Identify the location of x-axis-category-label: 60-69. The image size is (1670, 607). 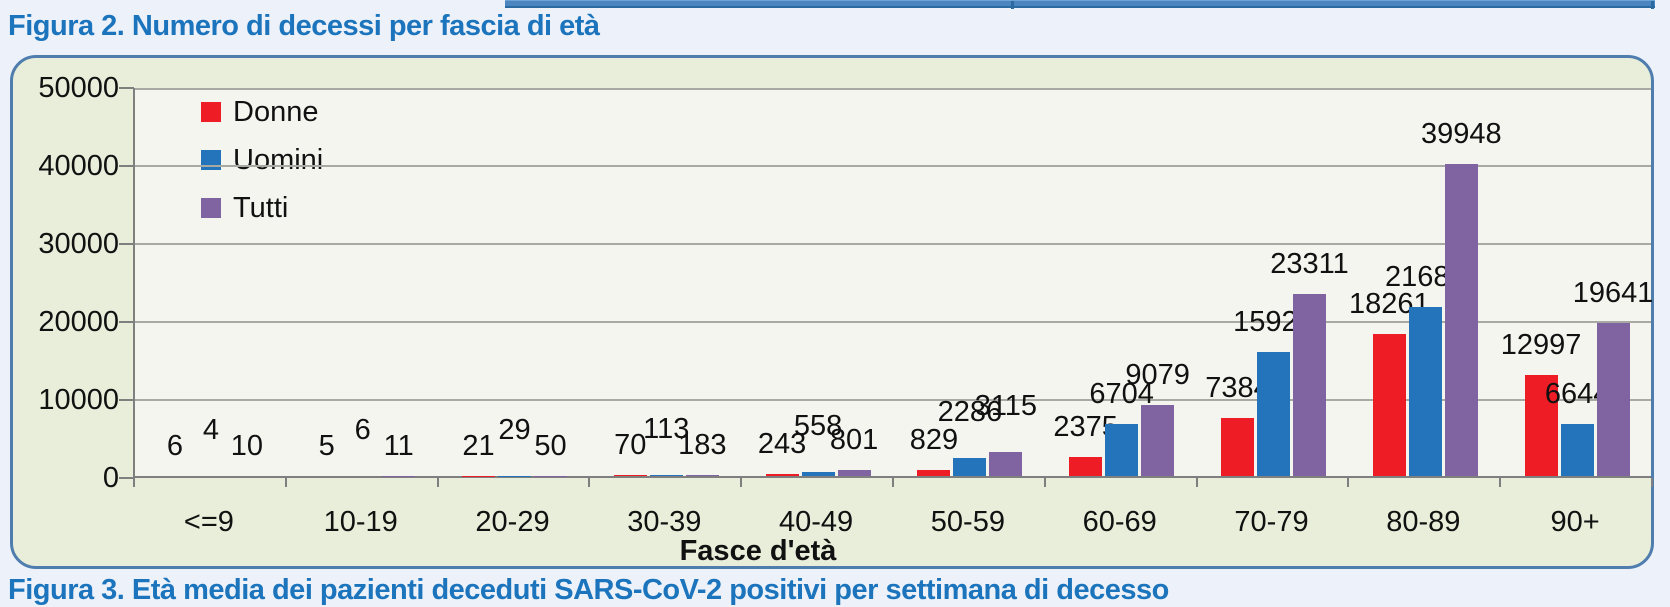
(1120, 522).